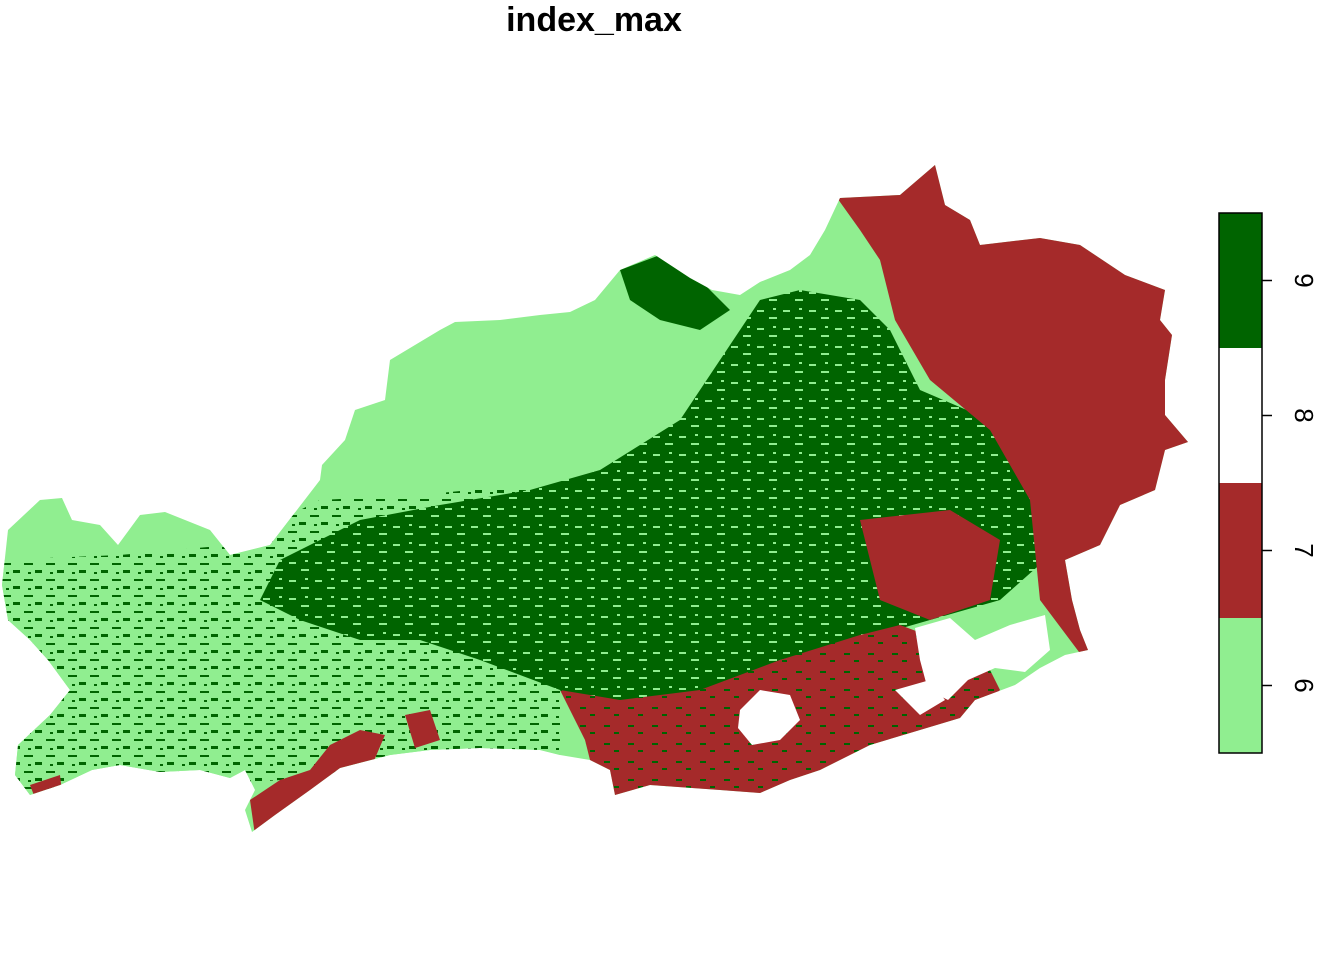  I want to click on legend-tick-label-7: 7, so click(1304, 550).